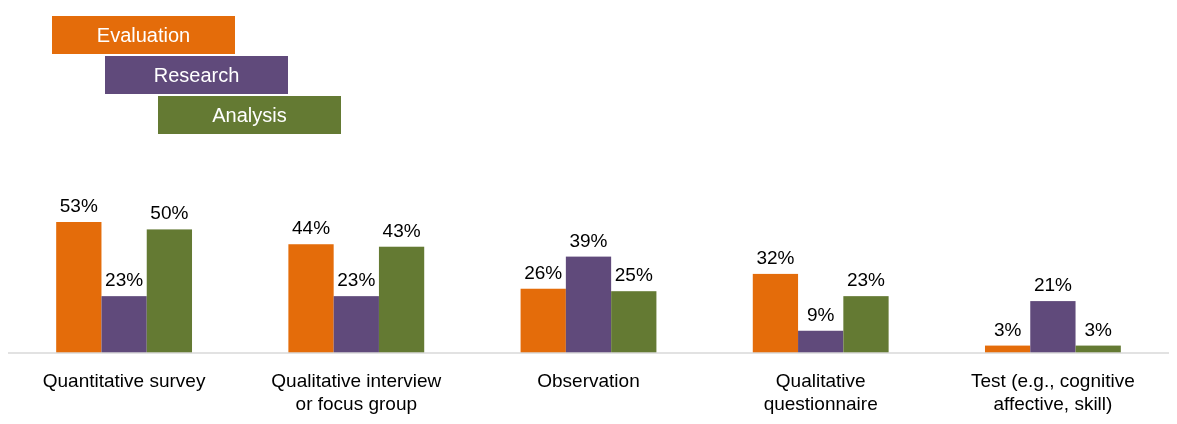 Image resolution: width=1177 pixels, height=424 pixels. I want to click on data-label: 44%, so click(311, 228).